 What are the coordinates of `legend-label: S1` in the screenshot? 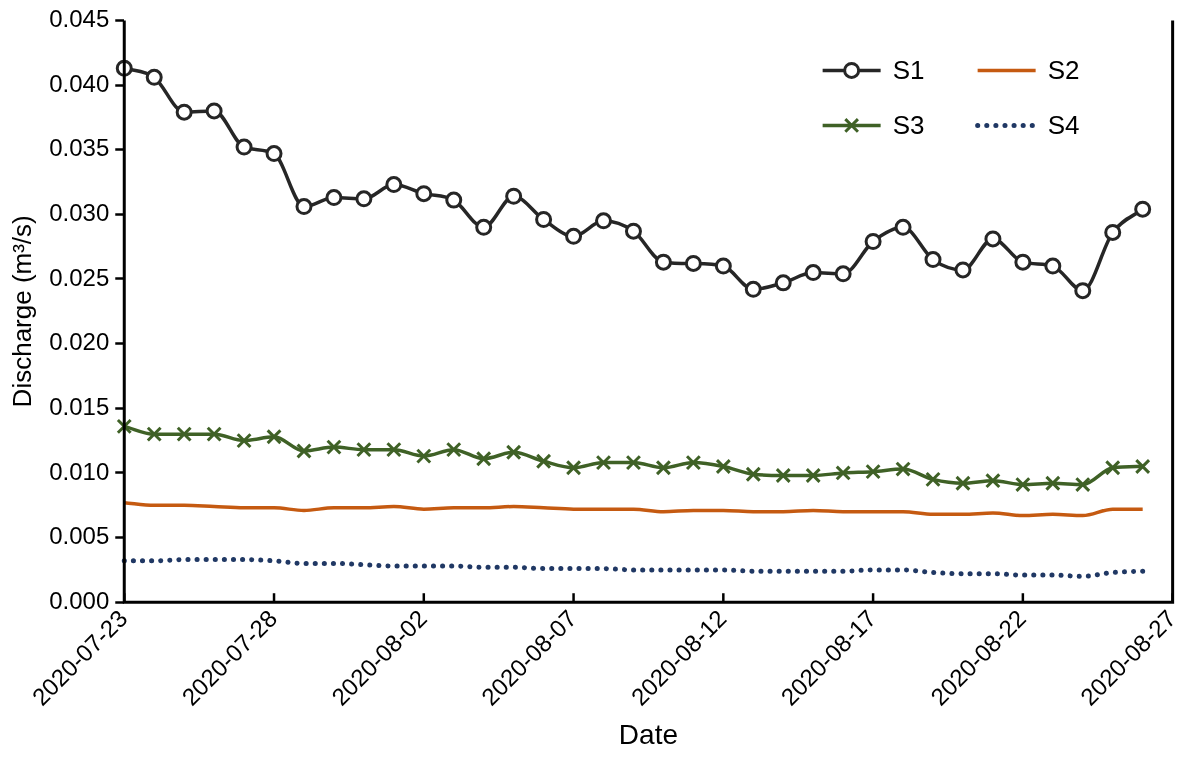 It's located at (908, 69).